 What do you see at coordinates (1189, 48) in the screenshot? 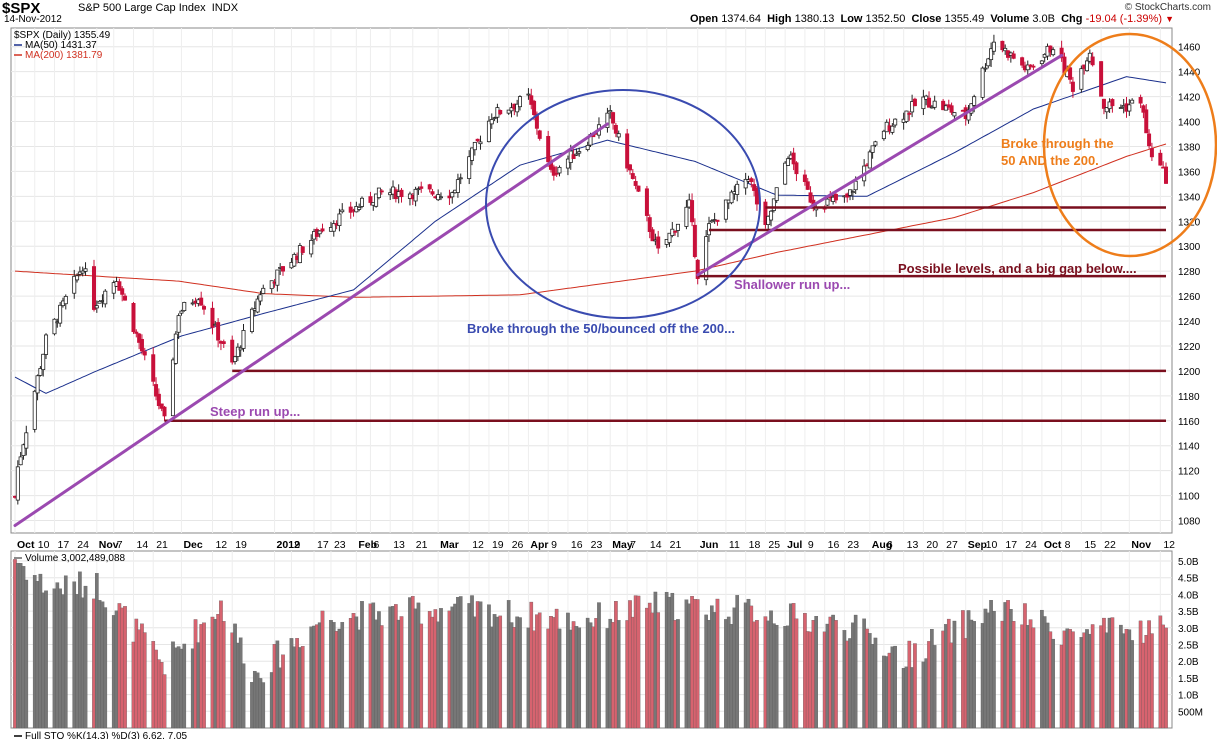
I see `price-tick-label: 1460` at bounding box center [1189, 48].